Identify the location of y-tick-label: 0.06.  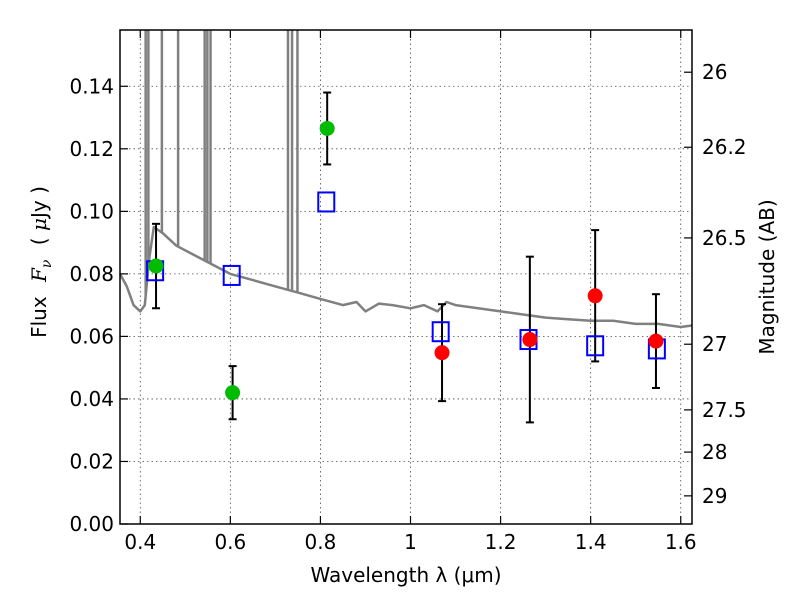
(91, 336).